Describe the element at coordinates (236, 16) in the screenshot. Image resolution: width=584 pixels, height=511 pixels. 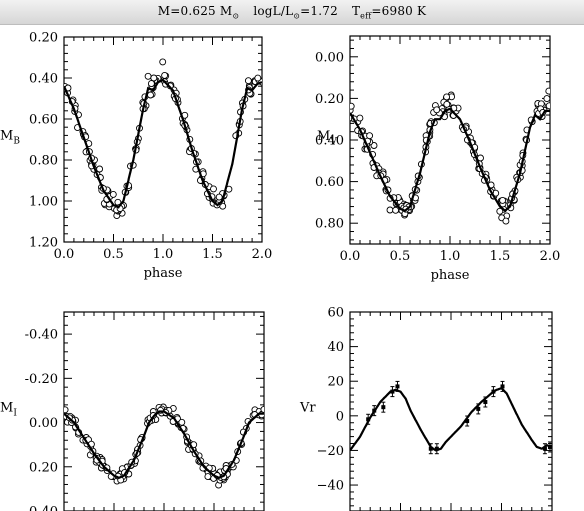
I see `mass-sun-symbol: ⊙` at that location.